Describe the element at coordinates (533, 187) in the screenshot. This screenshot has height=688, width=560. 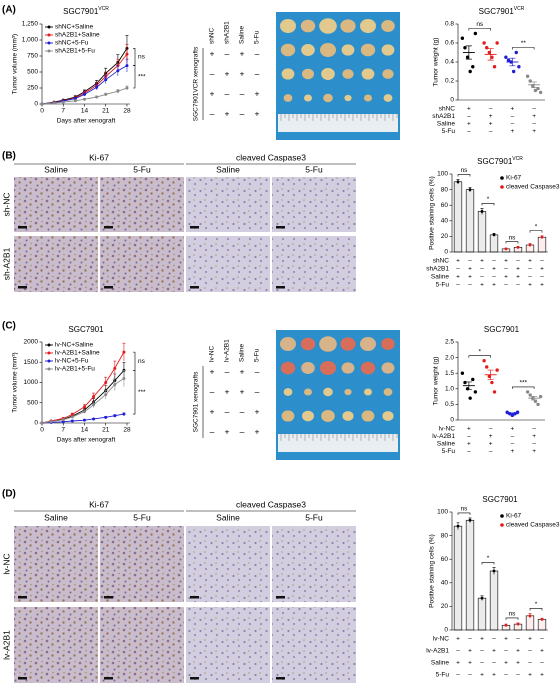
I see `legend-label: cleaved Caspase3` at that location.